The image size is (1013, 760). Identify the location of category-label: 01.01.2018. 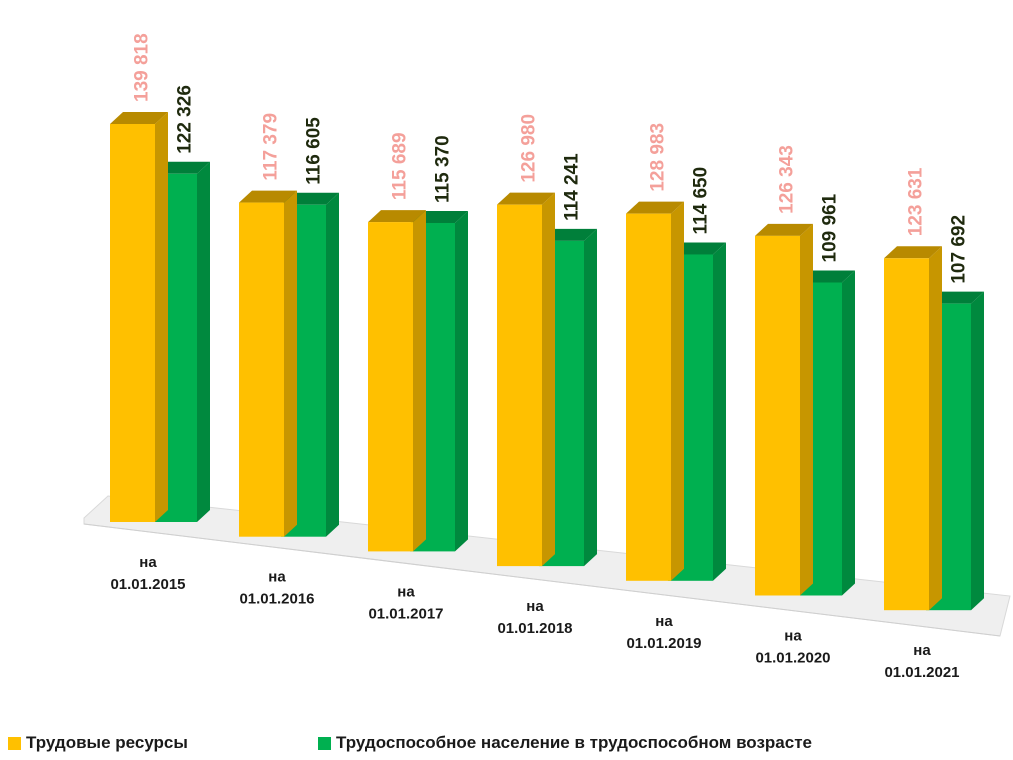
(534, 628).